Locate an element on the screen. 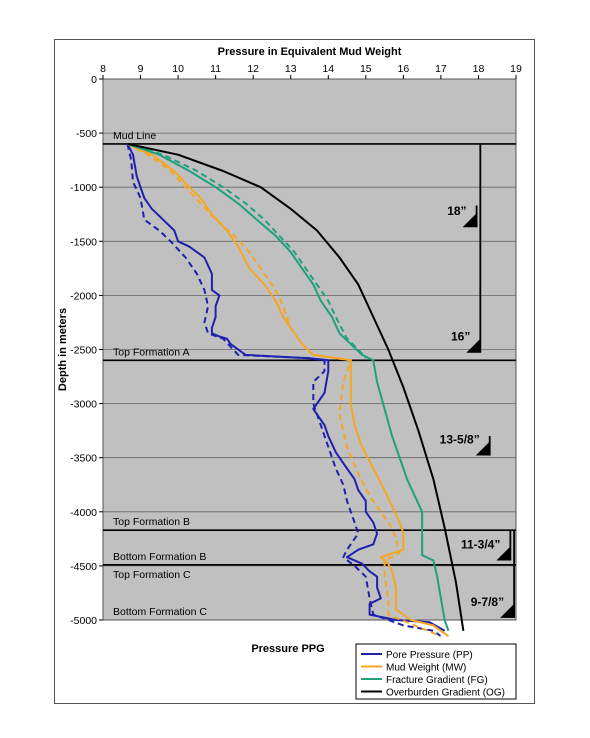  x-tick-label: 12 is located at coordinates (253, 69).